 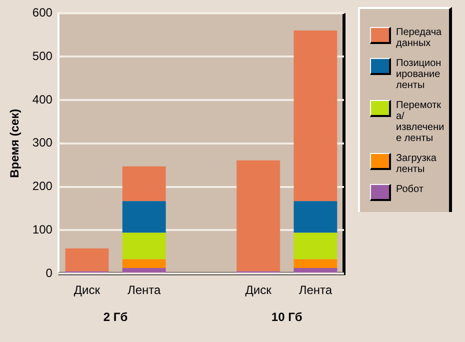 What do you see at coordinates (42, 229) in the screenshot?
I see `y-tick-label: 100` at bounding box center [42, 229].